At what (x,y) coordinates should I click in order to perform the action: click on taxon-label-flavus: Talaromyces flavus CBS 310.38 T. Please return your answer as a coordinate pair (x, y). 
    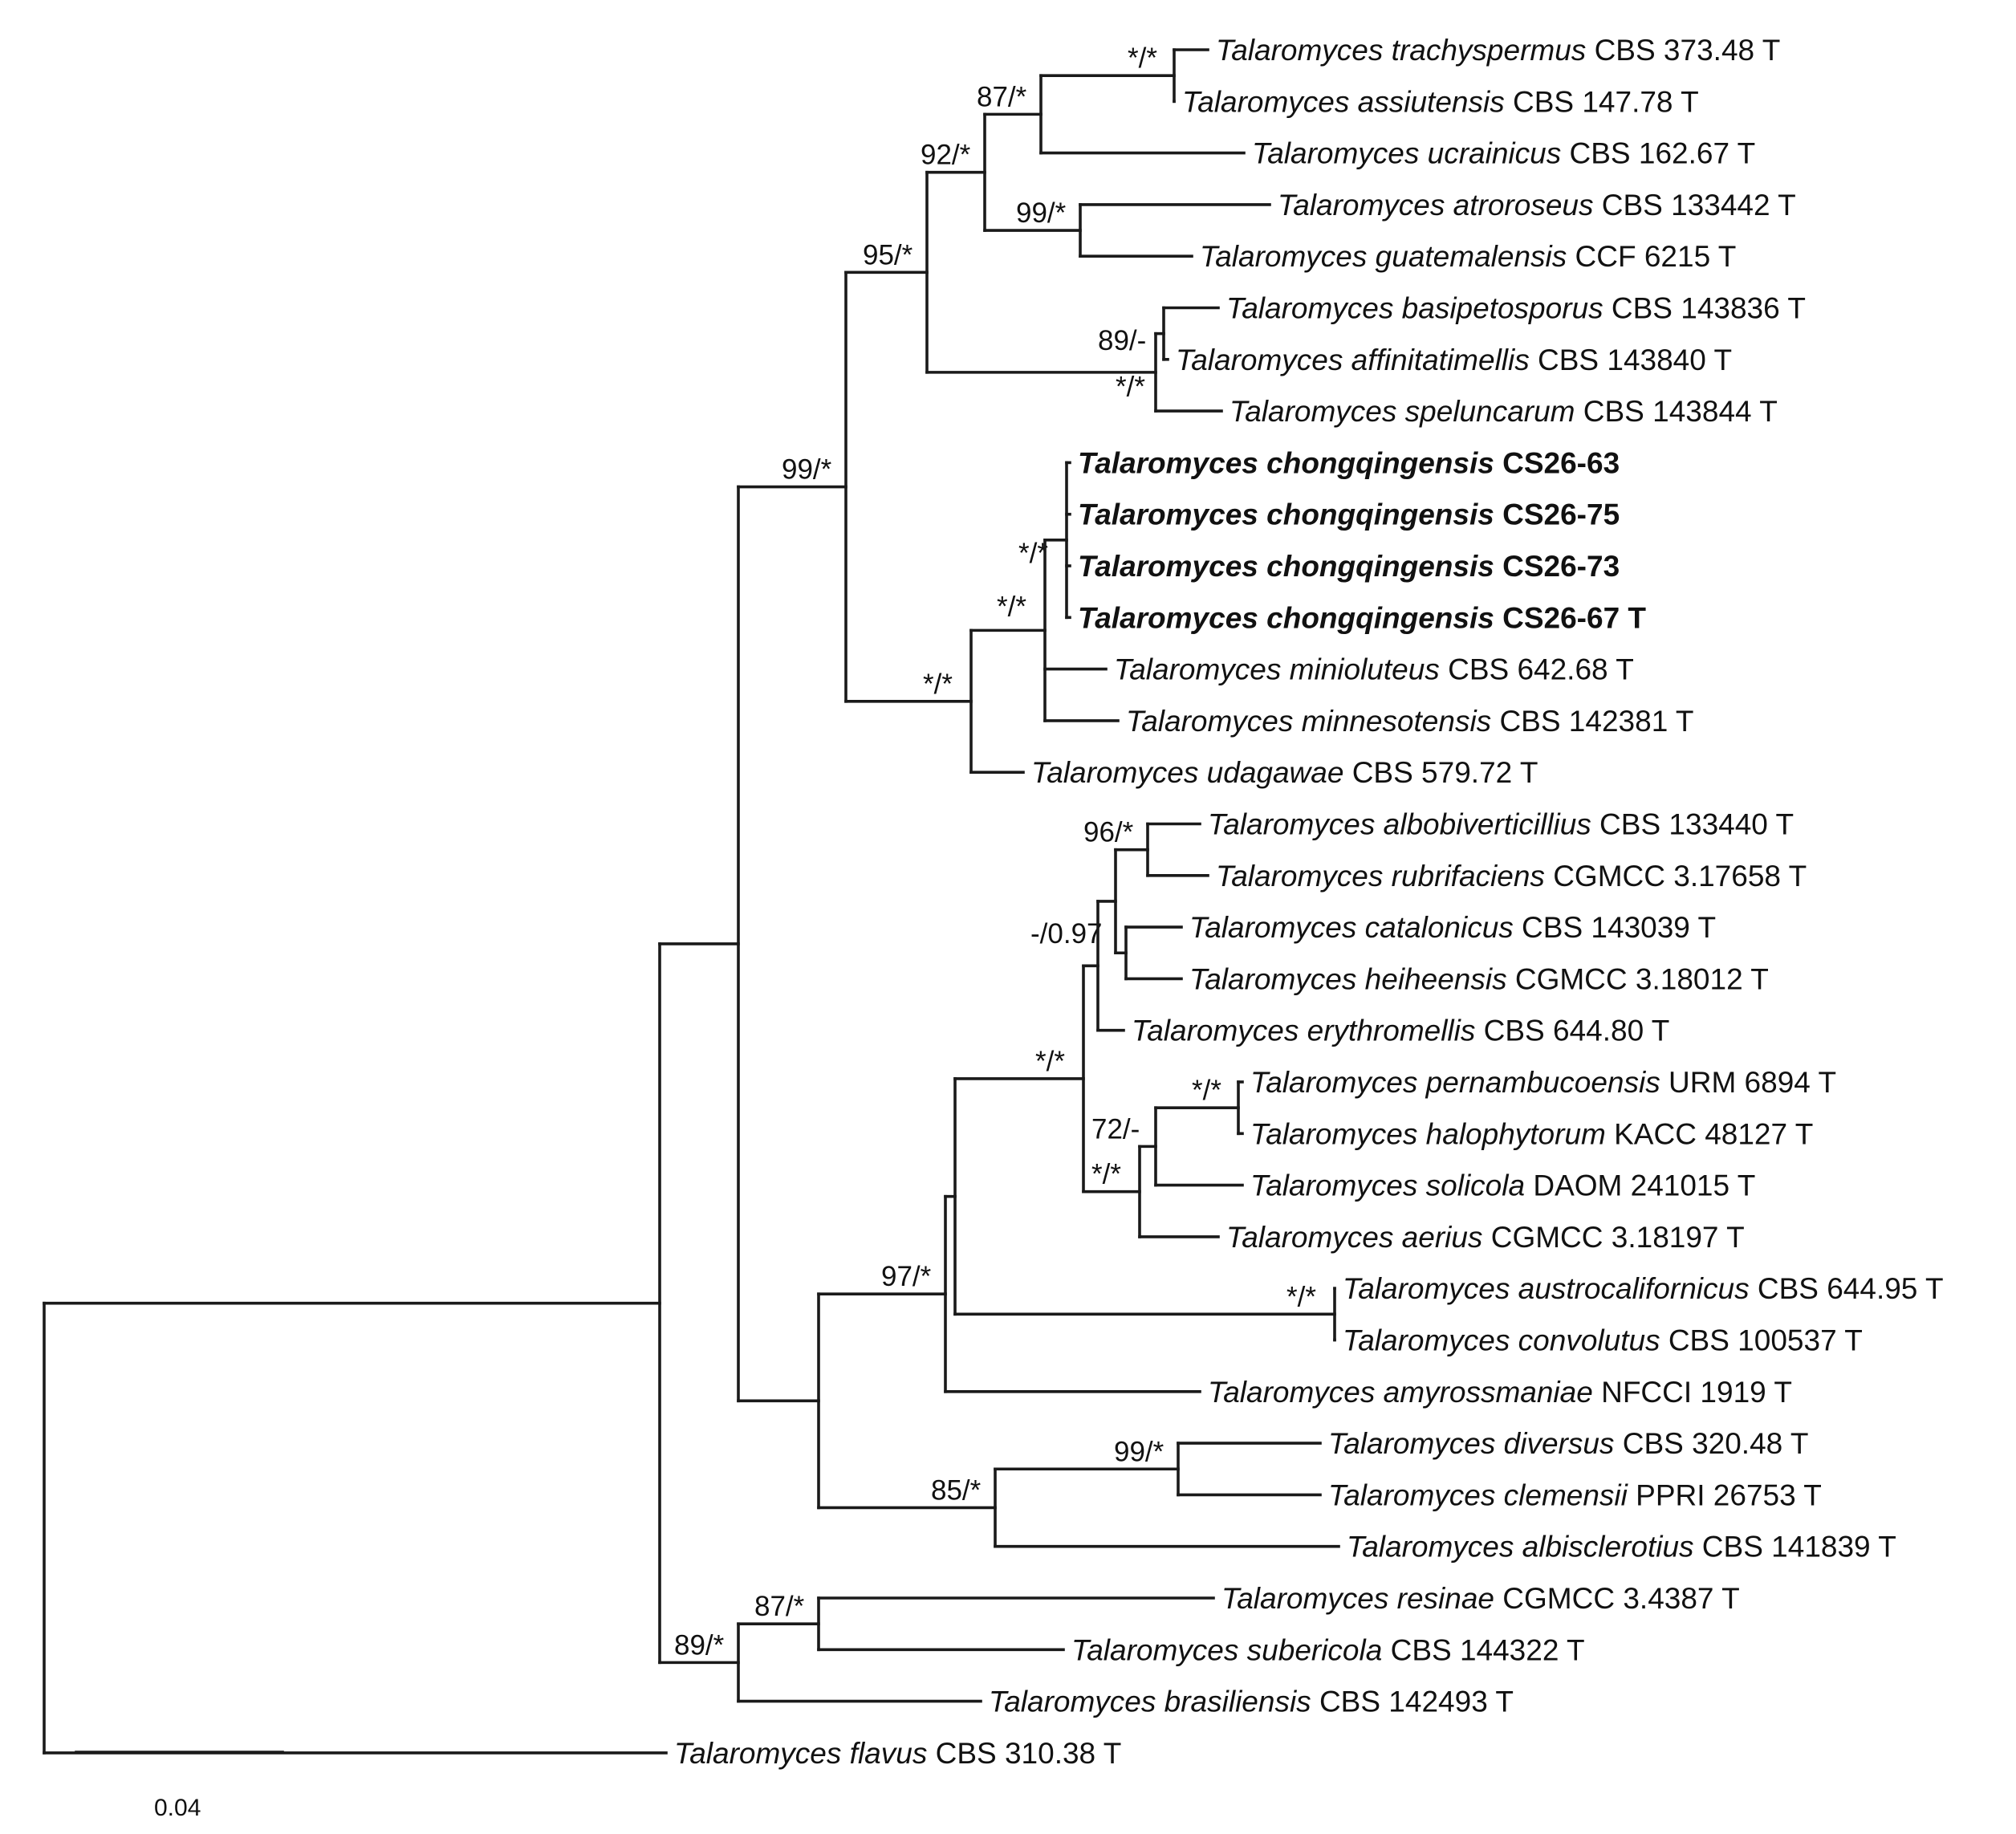
    Looking at the image, I should click on (897, 1753).